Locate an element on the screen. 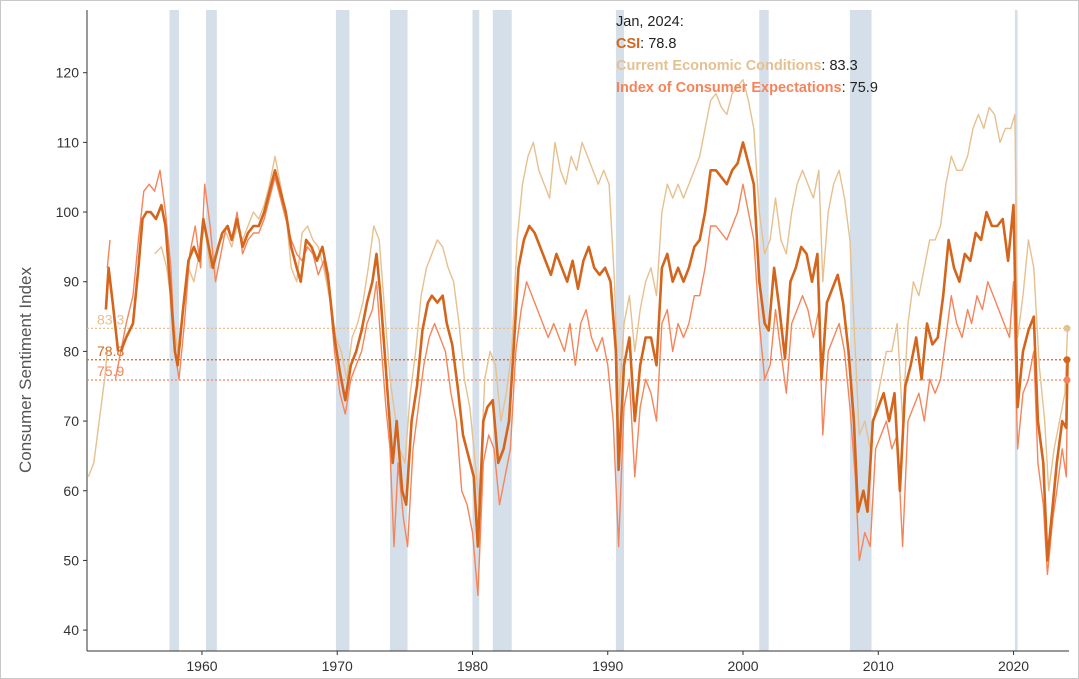 The width and height of the screenshot is (1079, 679). x-tick-label: 2000 is located at coordinates (742, 666).